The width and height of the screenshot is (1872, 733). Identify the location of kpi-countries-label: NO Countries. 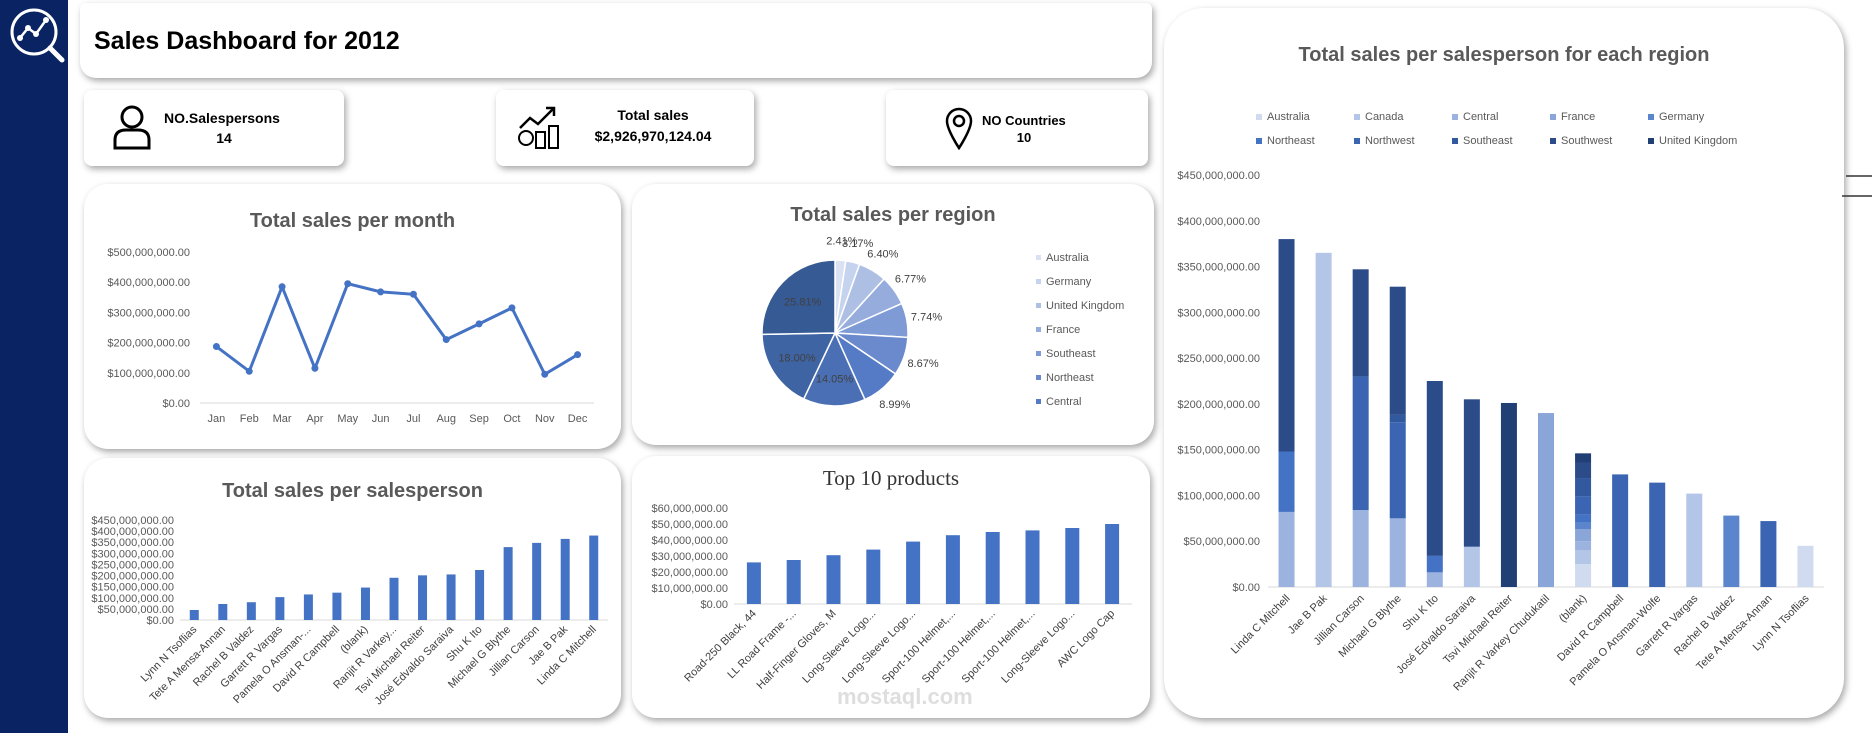
(1024, 120).